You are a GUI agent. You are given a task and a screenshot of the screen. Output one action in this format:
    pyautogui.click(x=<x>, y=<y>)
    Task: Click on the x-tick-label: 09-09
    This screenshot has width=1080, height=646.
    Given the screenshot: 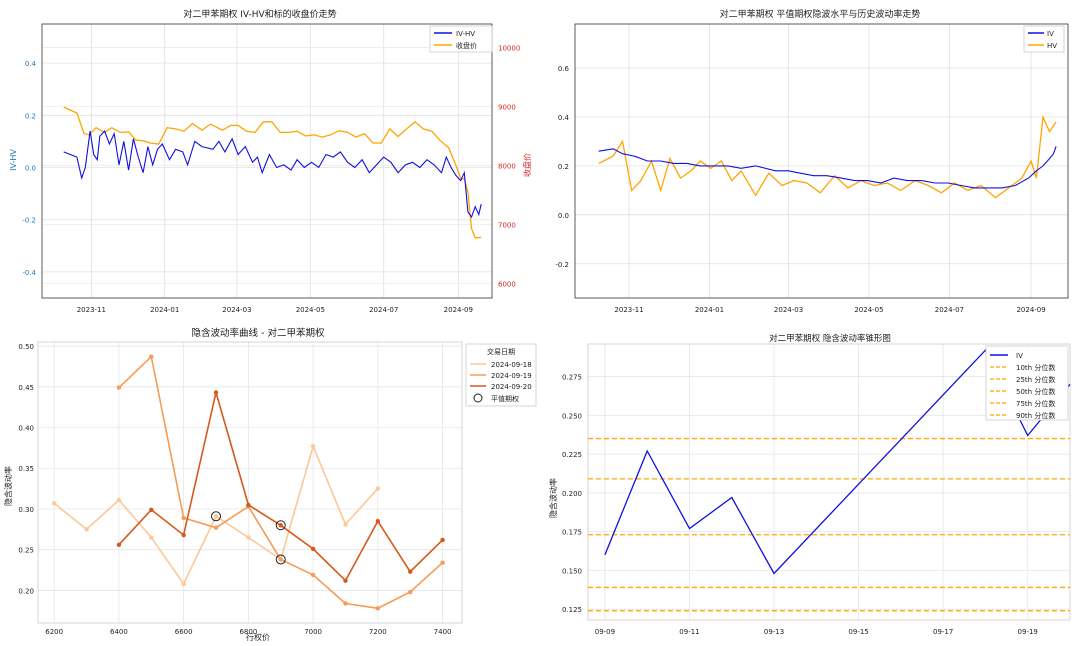 What is the action you would take?
    pyautogui.click(x=605, y=632)
    